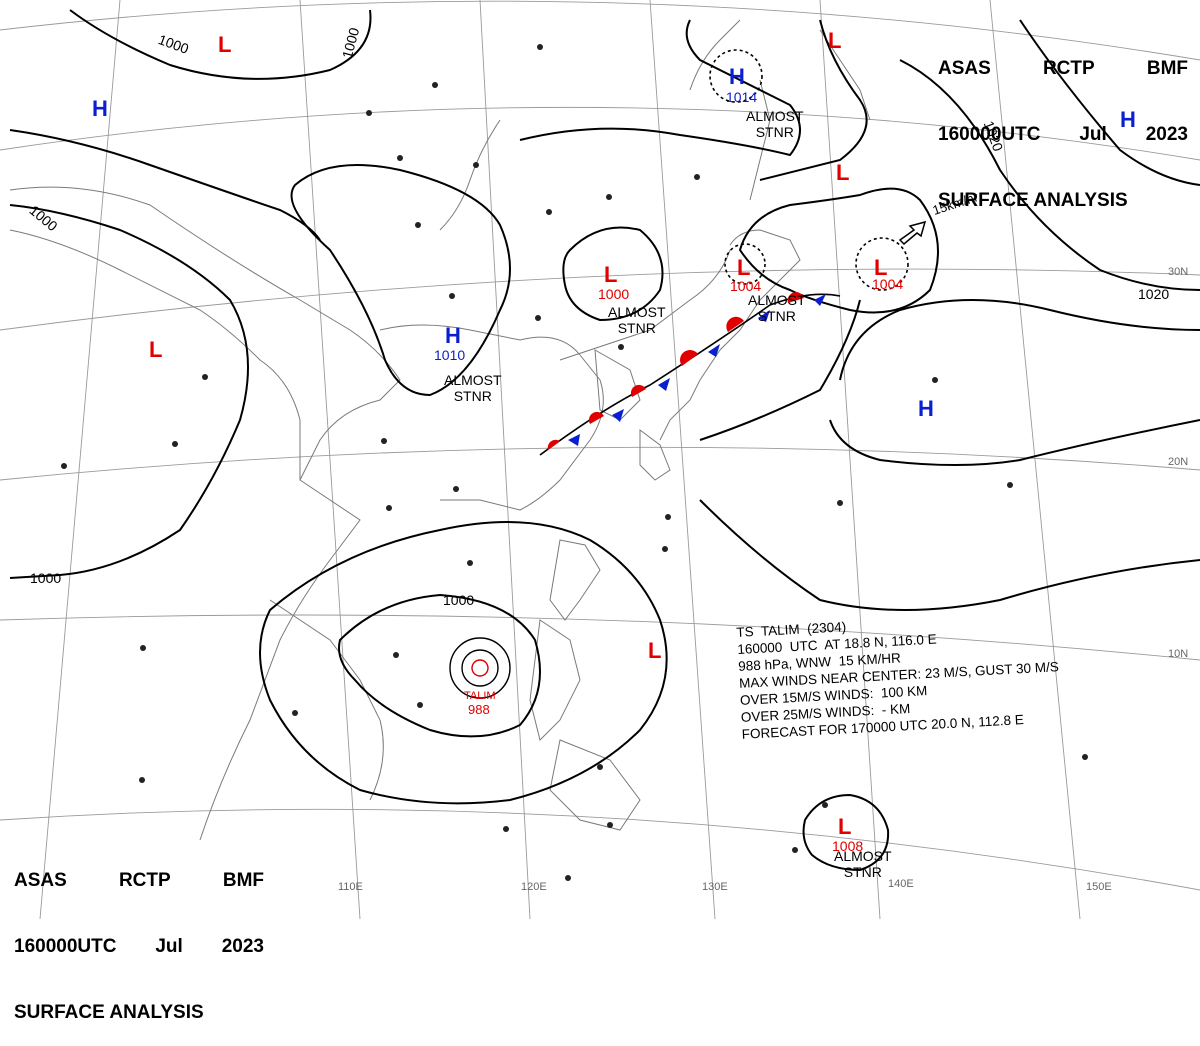 The image size is (1200, 1046). I want to click on movement-arrow-icon, so click(912, 233).